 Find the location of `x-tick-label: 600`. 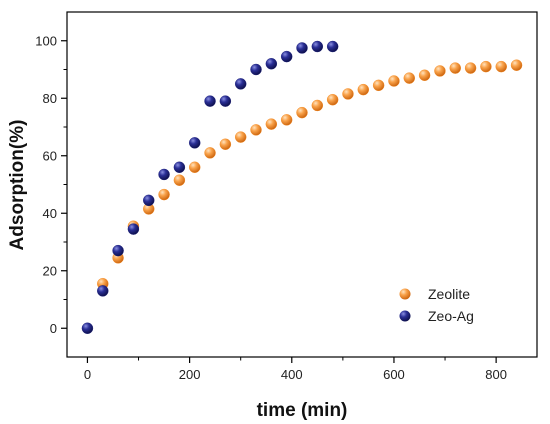

x-tick-label: 600 is located at coordinates (394, 374).